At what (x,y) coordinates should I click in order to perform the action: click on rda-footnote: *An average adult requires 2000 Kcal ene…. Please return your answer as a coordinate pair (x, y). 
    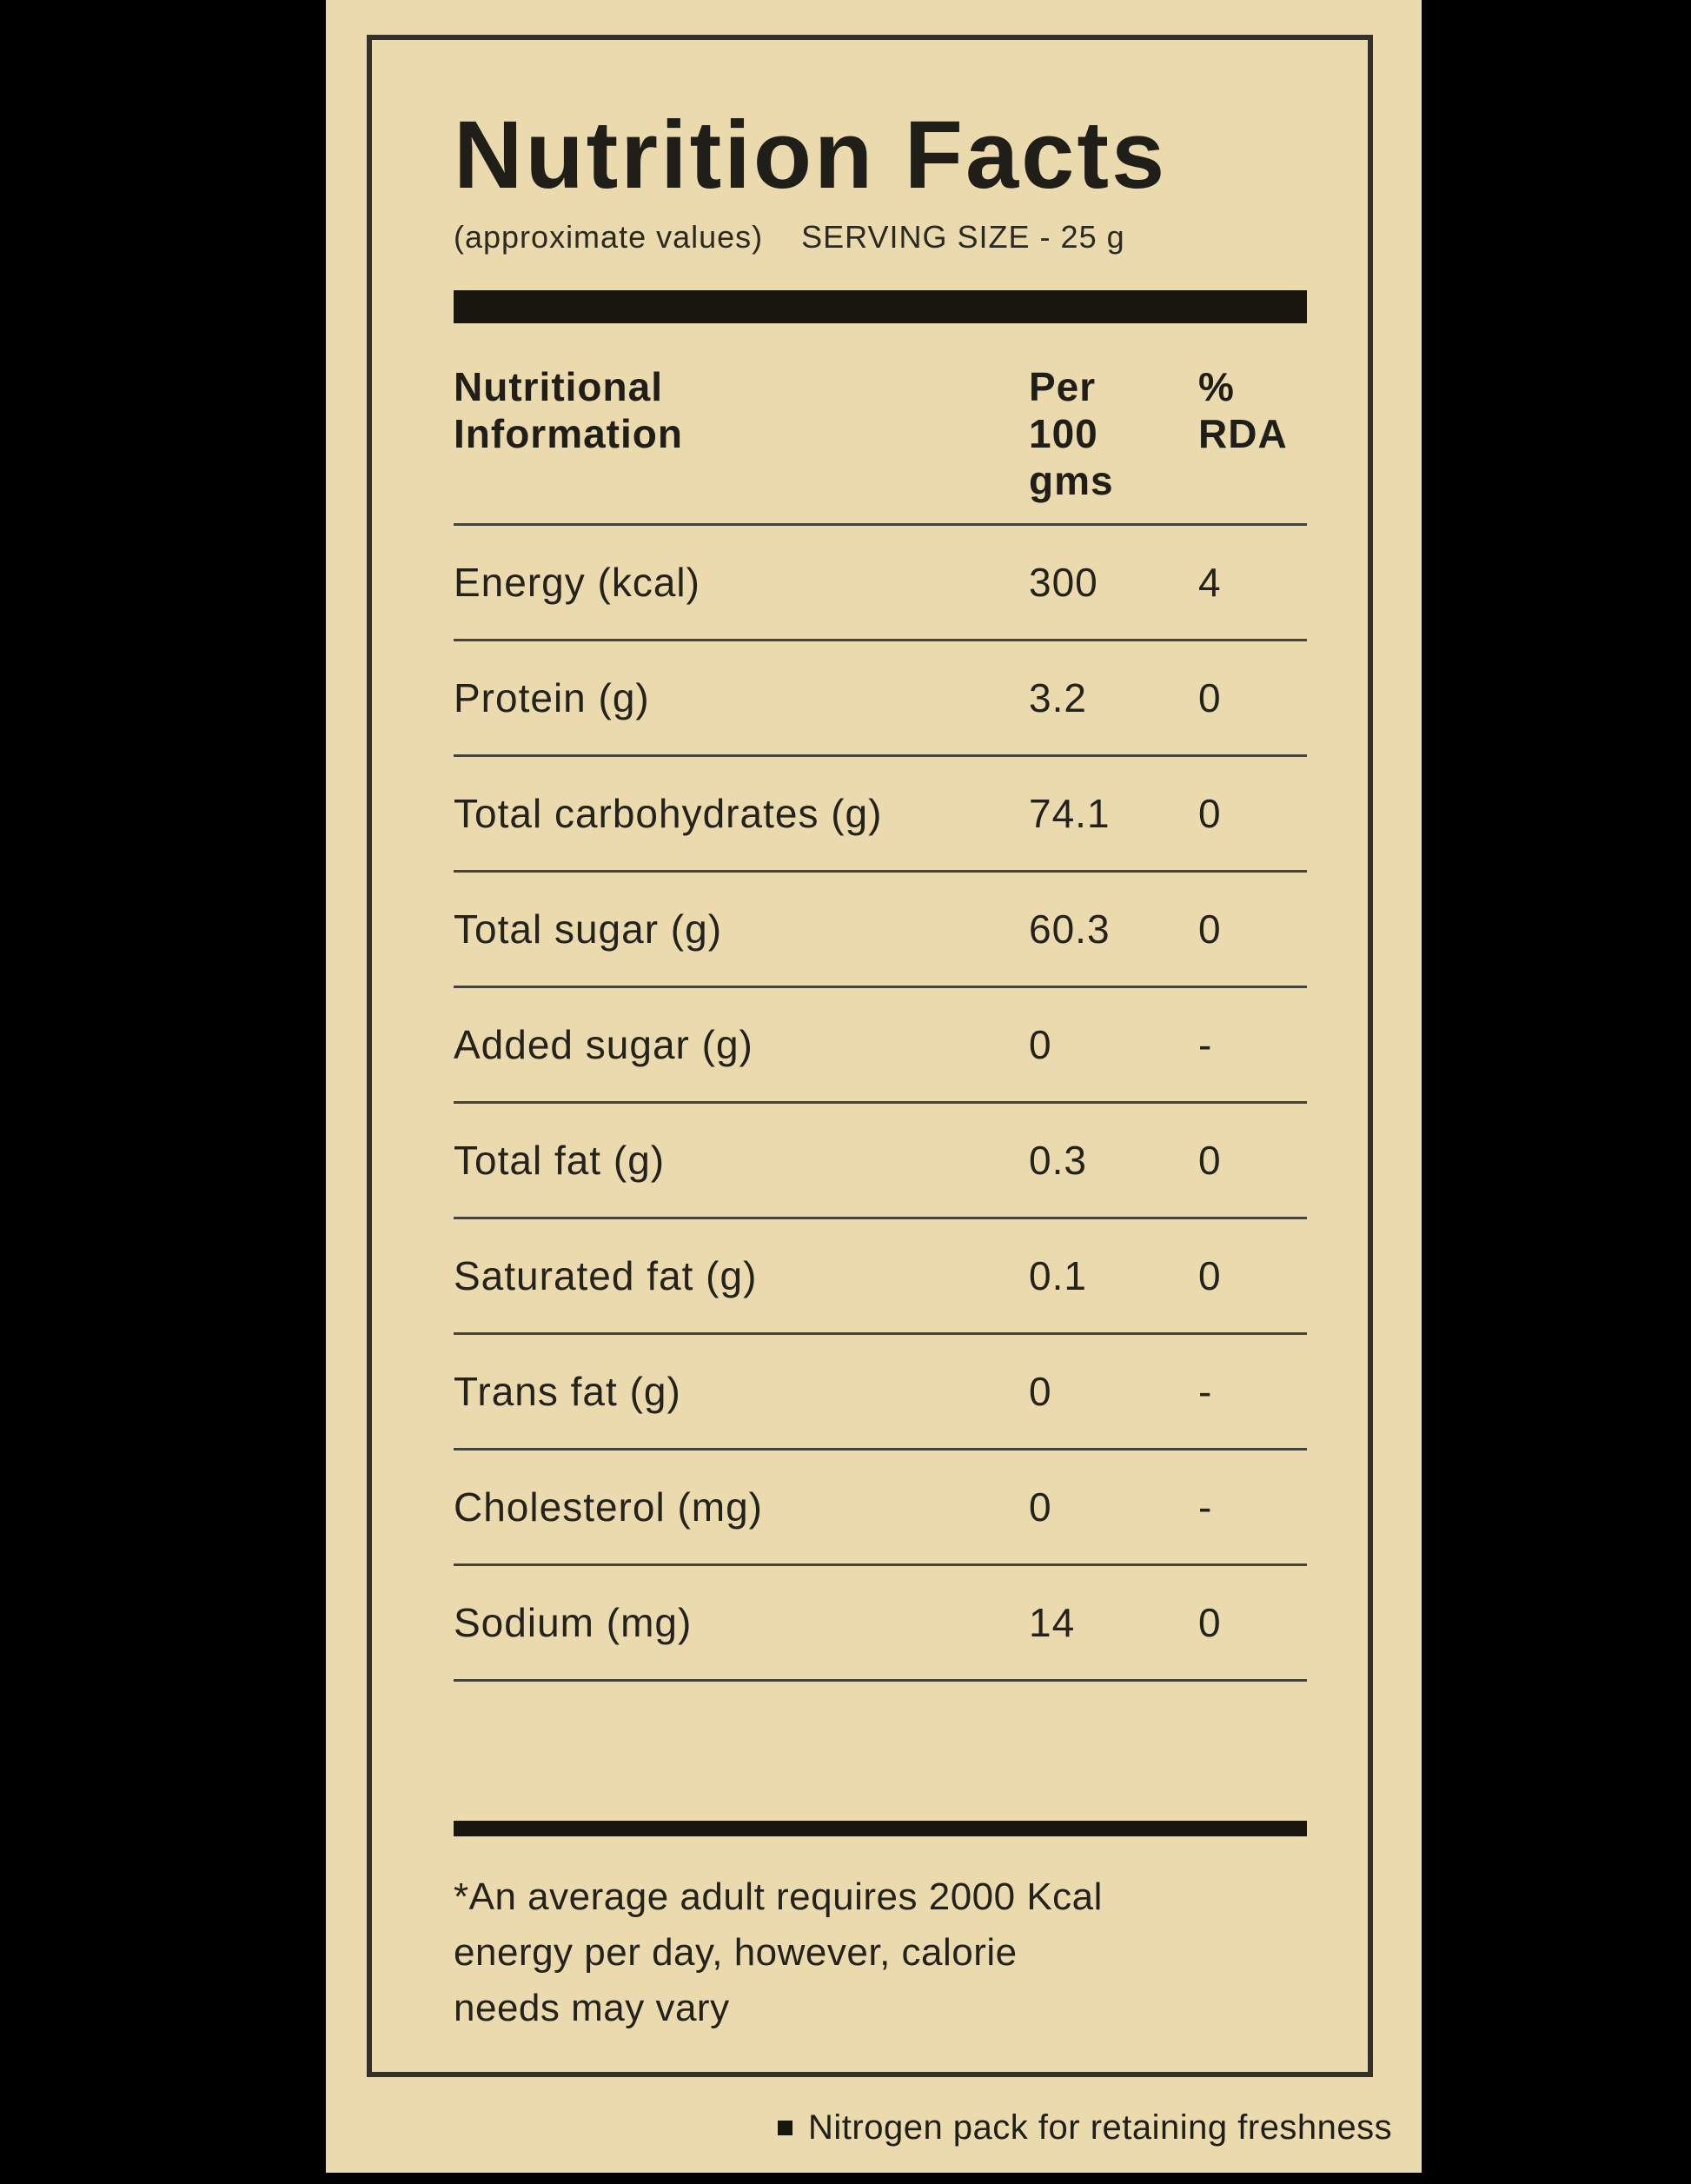
    Looking at the image, I should click on (881, 1952).